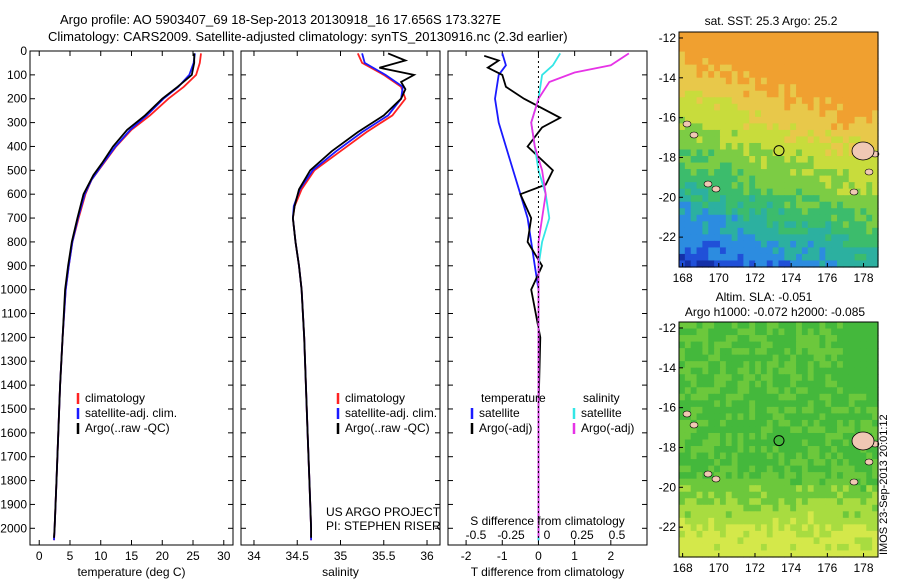  Describe the element at coordinates (384, 556) in the screenshot. I see `salinity-xtick-label: 35.5` at that location.